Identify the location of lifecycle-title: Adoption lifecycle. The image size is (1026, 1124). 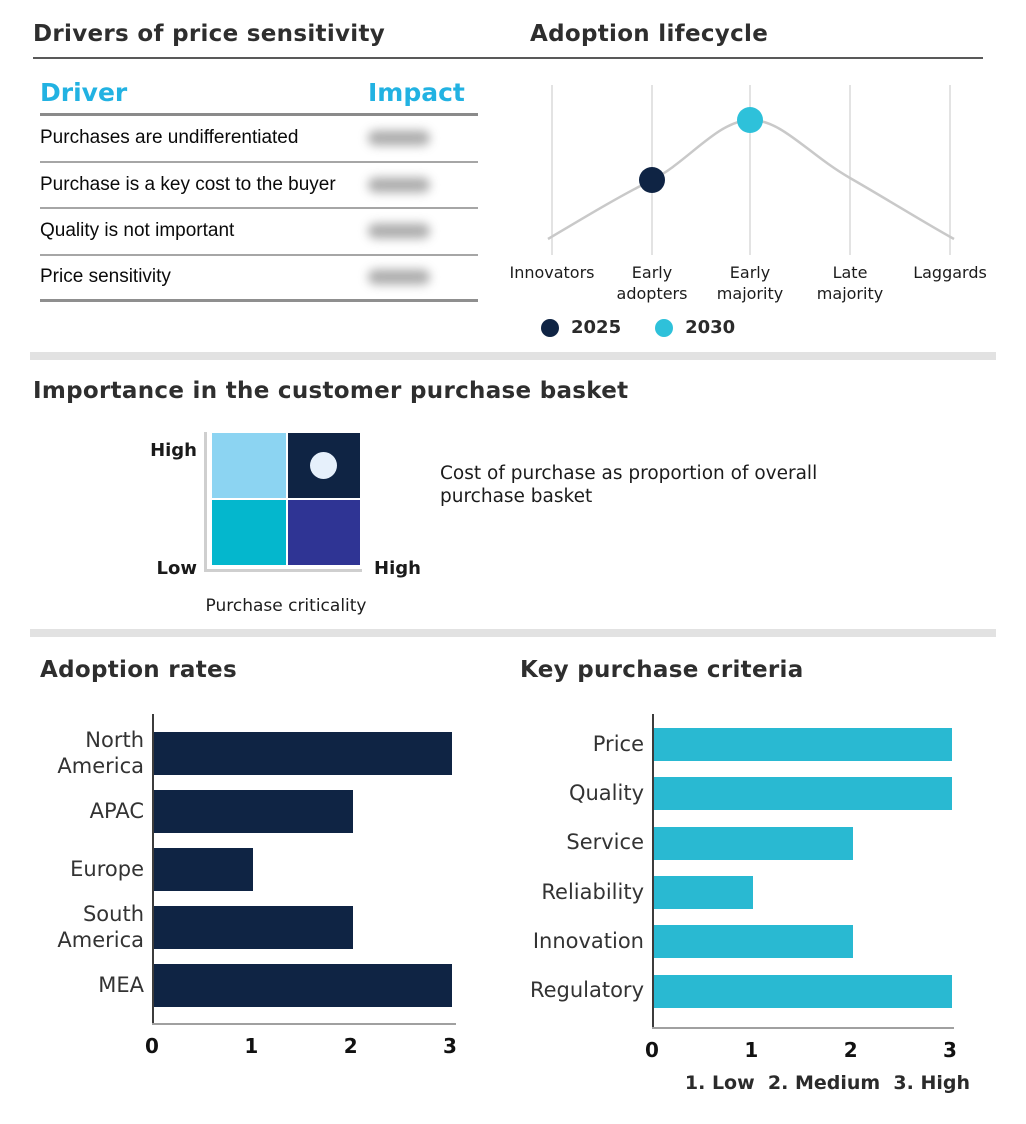
(649, 34).